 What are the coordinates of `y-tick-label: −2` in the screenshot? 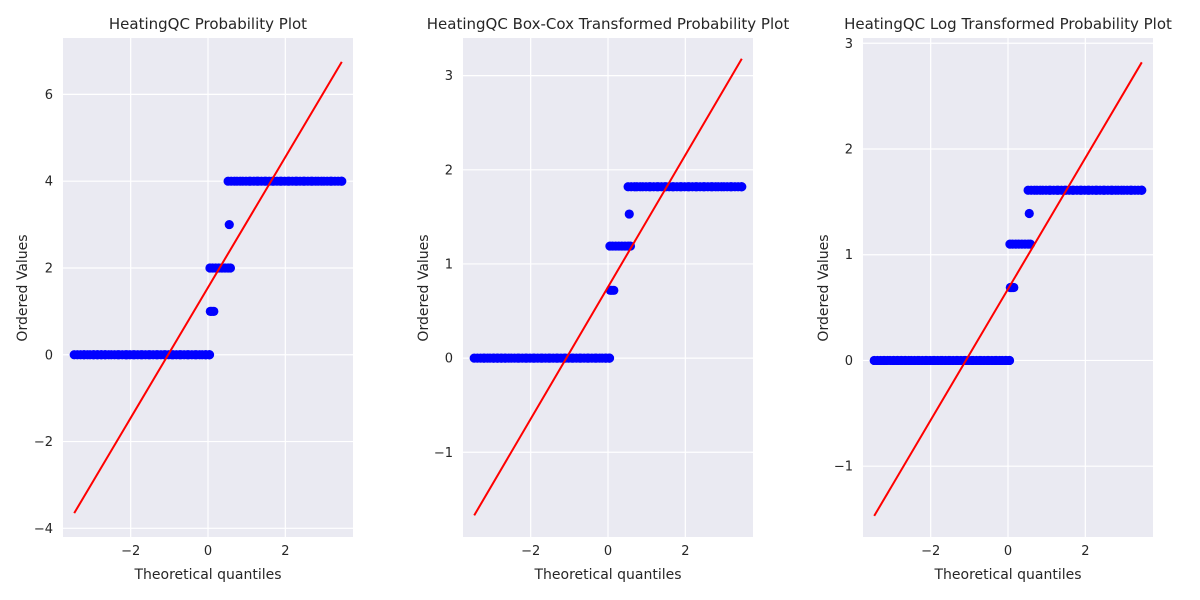 It's located at (43, 442).